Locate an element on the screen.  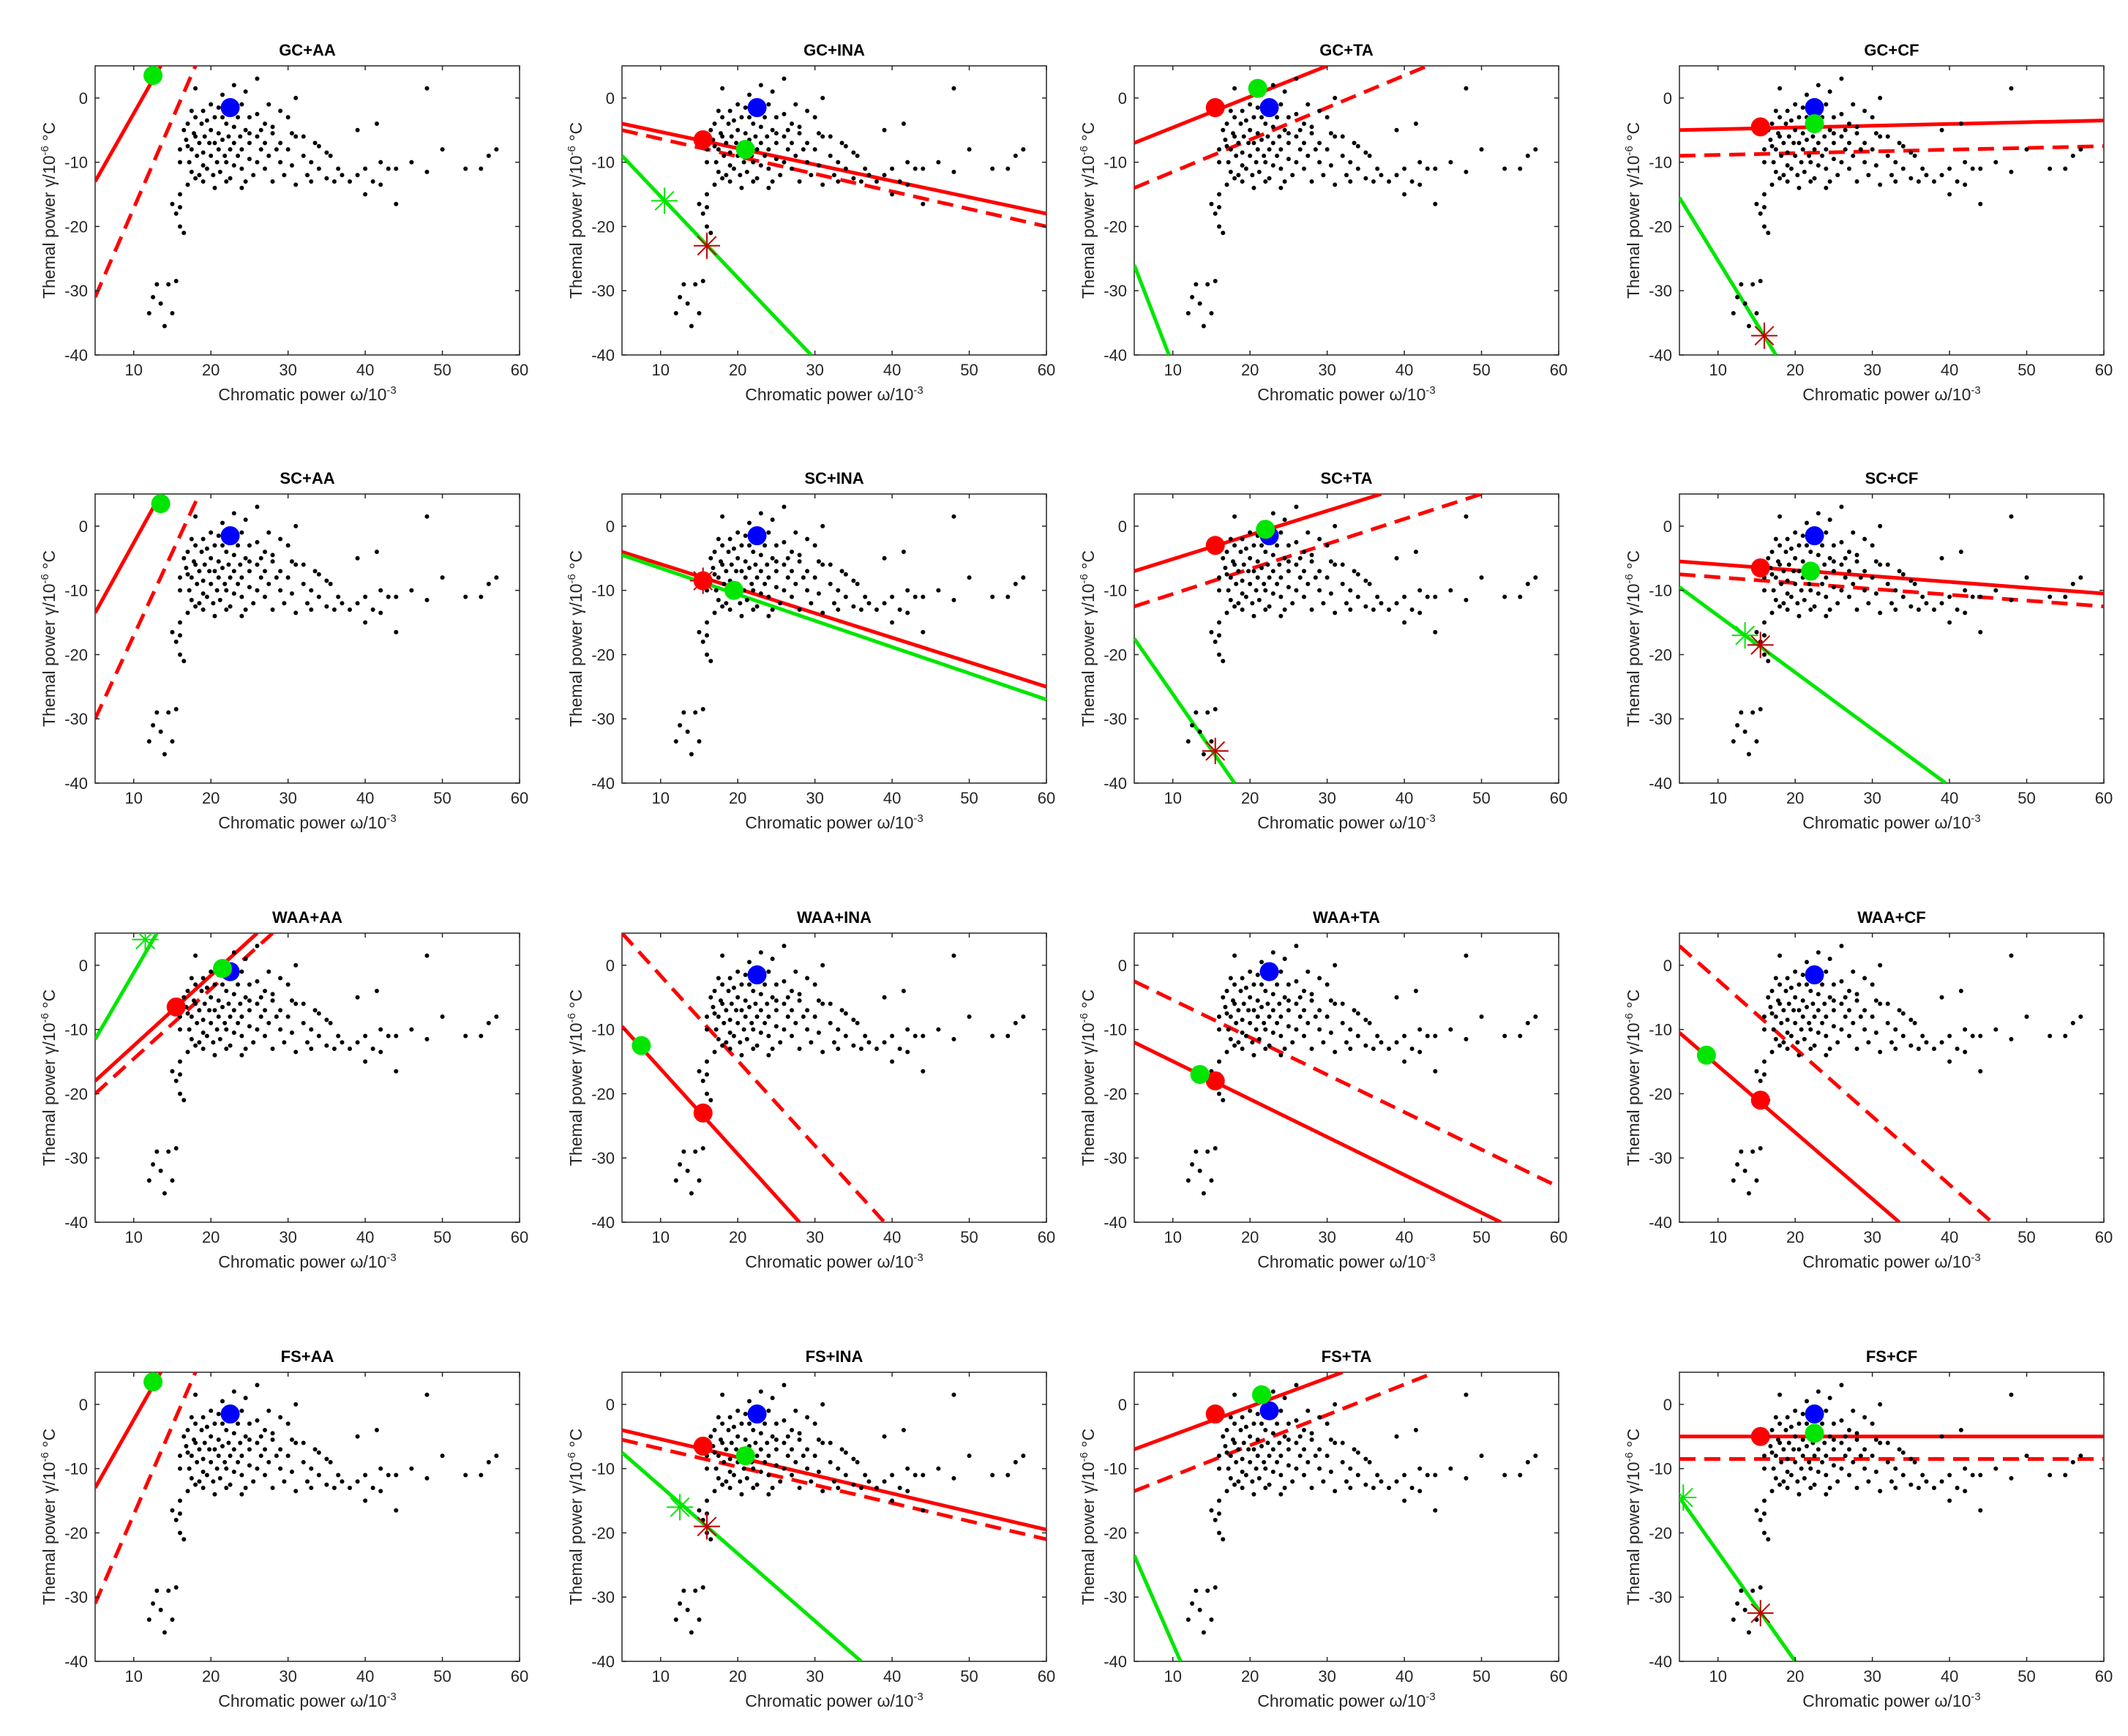
green-dot-marker is located at coordinates (1200, 1075).